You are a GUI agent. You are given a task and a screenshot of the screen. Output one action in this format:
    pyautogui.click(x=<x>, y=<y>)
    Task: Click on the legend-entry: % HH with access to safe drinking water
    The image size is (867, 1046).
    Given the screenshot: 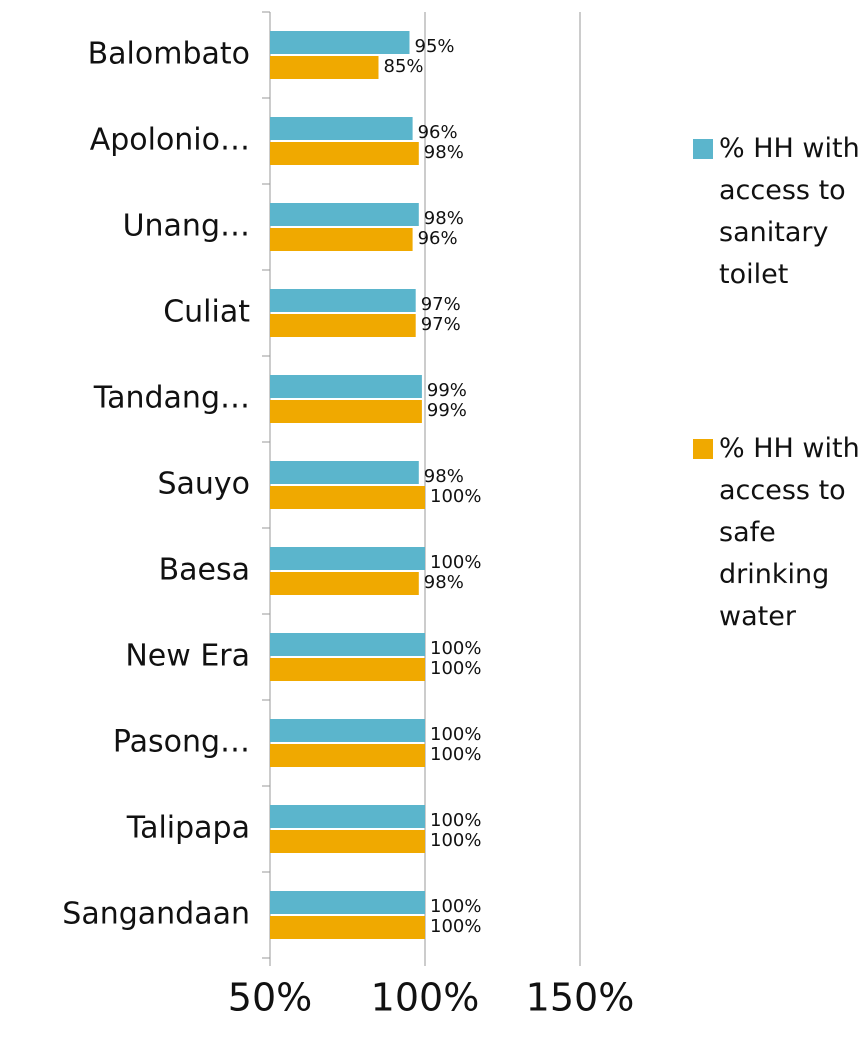 What is the action you would take?
    pyautogui.click(x=780, y=533)
    